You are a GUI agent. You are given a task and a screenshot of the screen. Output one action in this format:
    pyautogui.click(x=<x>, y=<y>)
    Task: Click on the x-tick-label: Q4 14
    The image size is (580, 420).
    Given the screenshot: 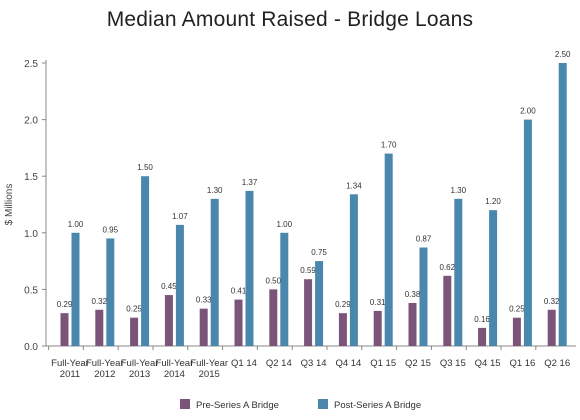 What is the action you would take?
    pyautogui.click(x=348, y=363)
    